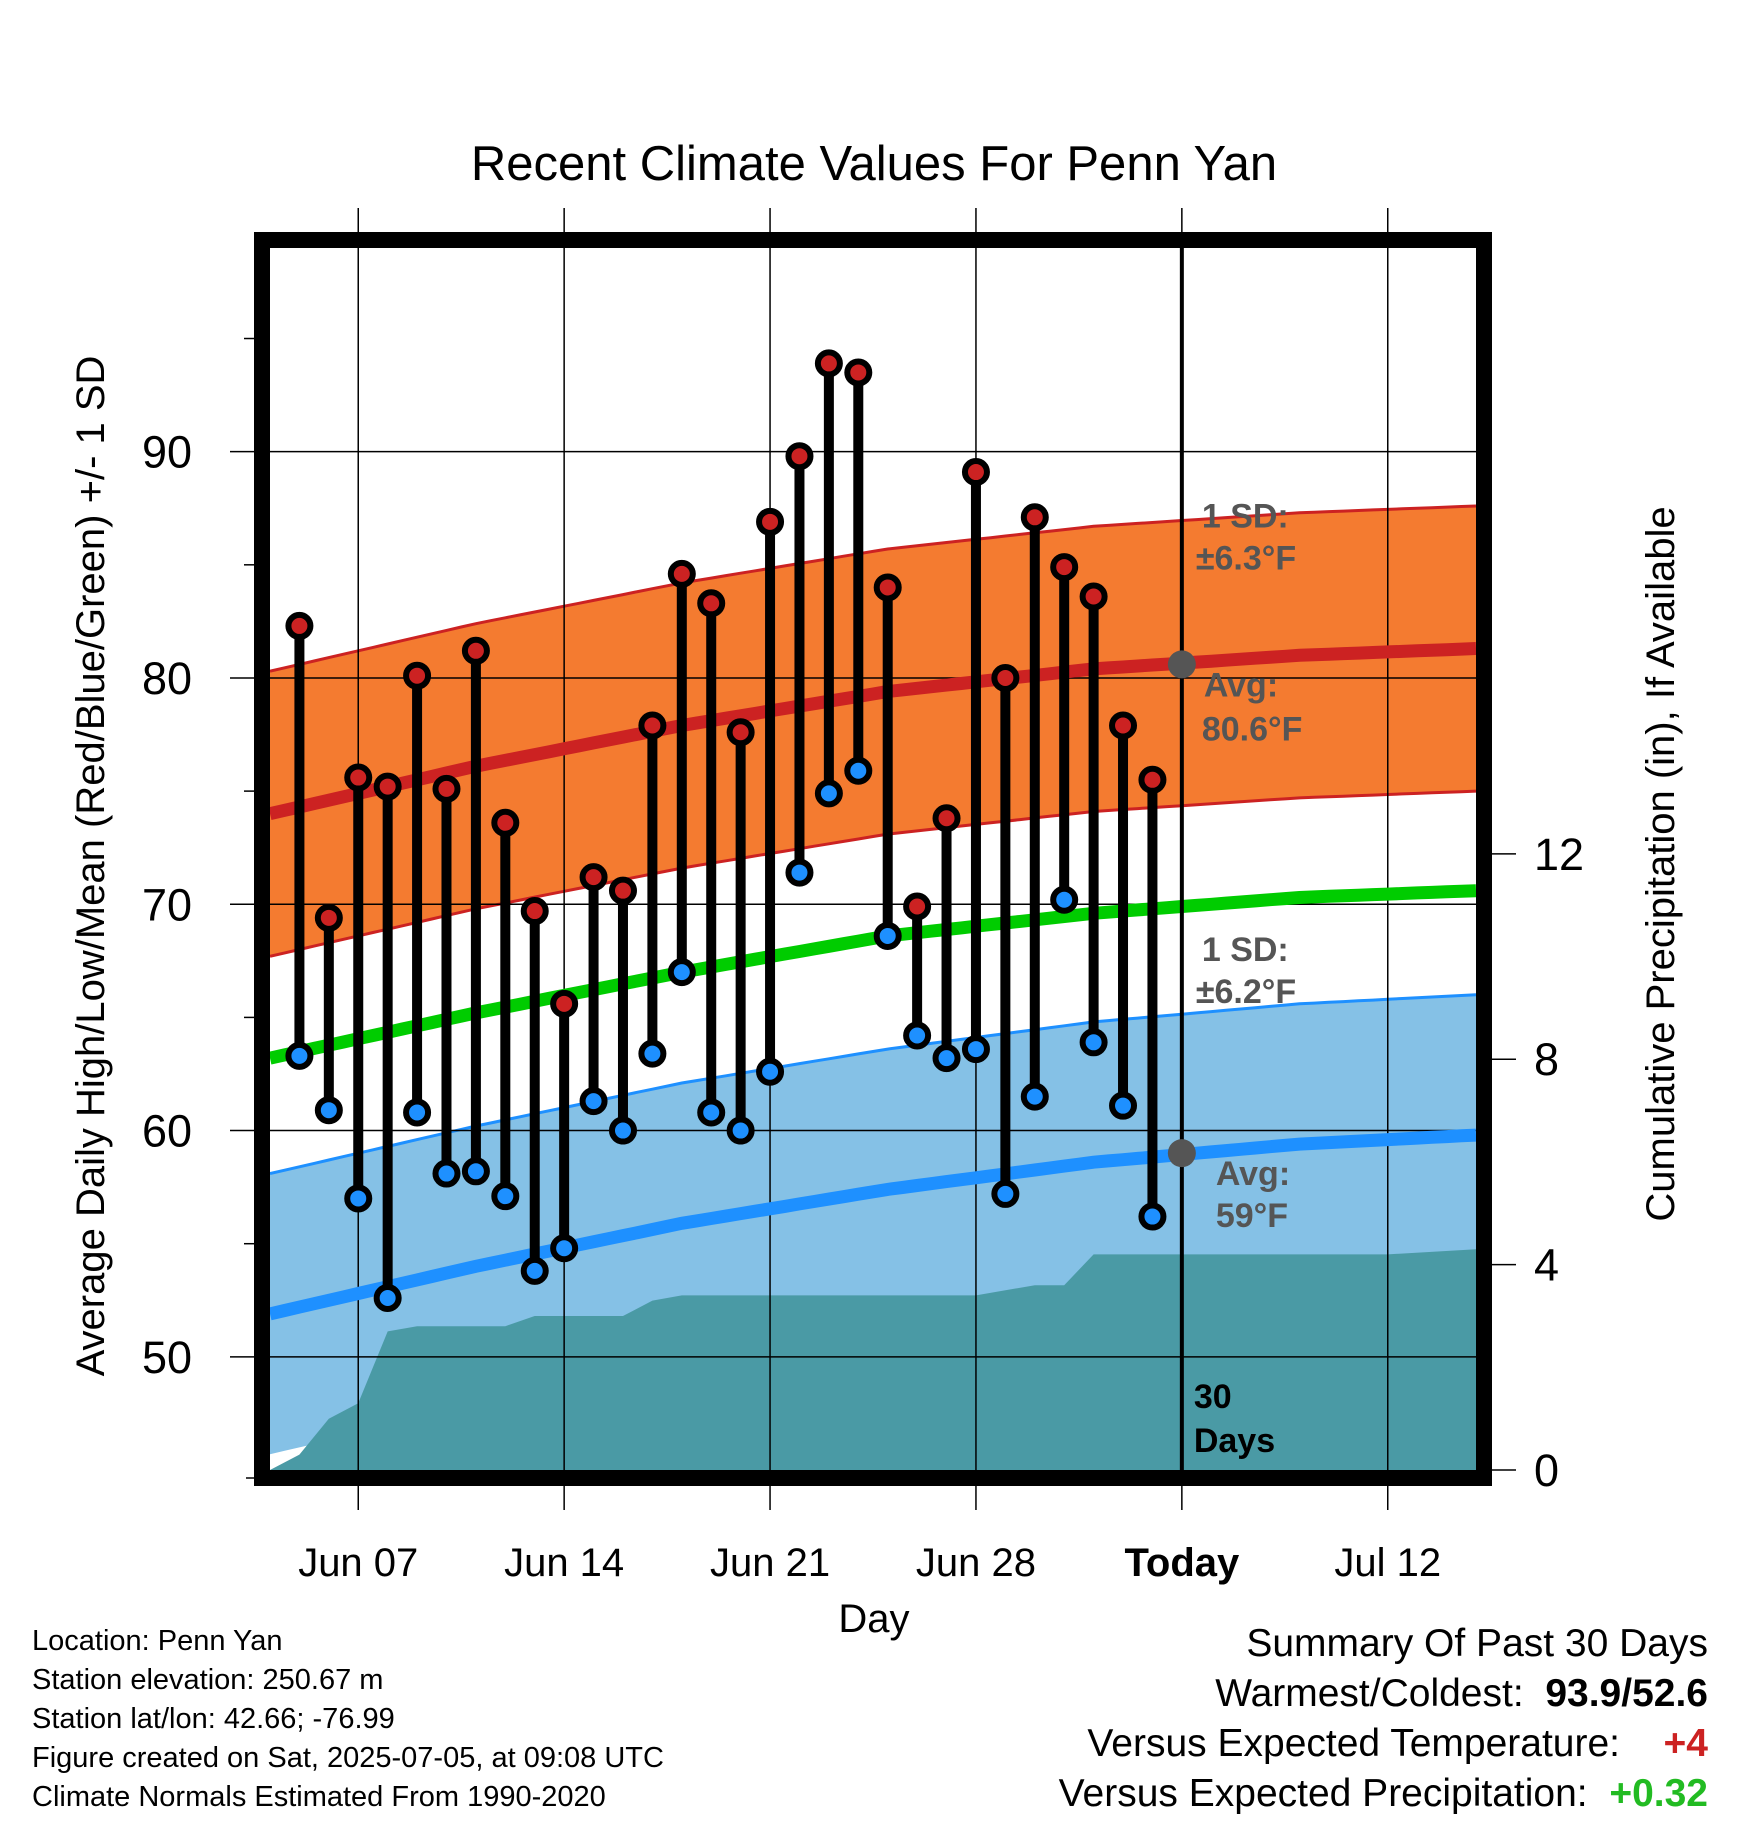 The image size is (1748, 1828). Describe the element at coordinates (1182, 1563) in the screenshot. I see `x-tick-label: Today` at that location.